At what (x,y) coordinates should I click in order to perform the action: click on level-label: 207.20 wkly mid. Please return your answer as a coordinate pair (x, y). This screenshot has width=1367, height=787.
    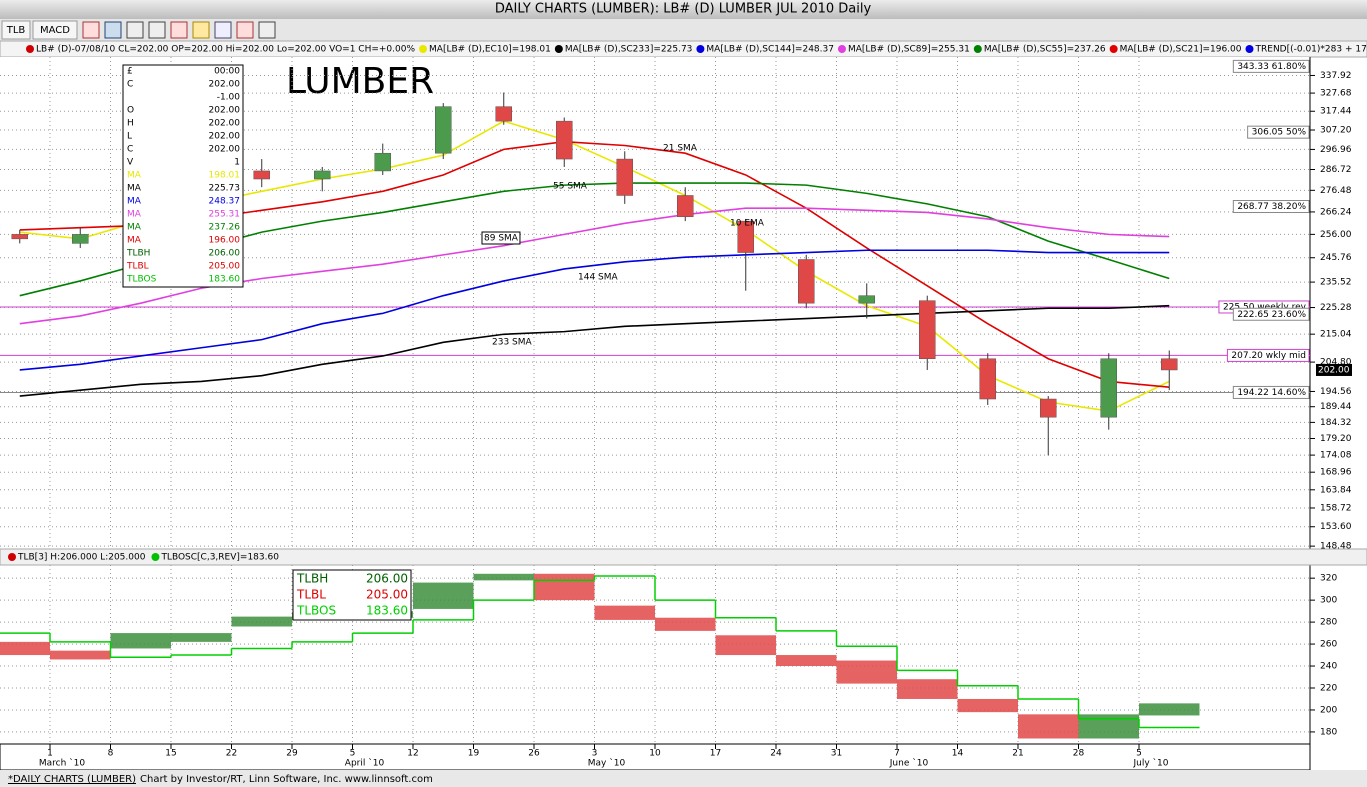
    Looking at the image, I should click on (1268, 356).